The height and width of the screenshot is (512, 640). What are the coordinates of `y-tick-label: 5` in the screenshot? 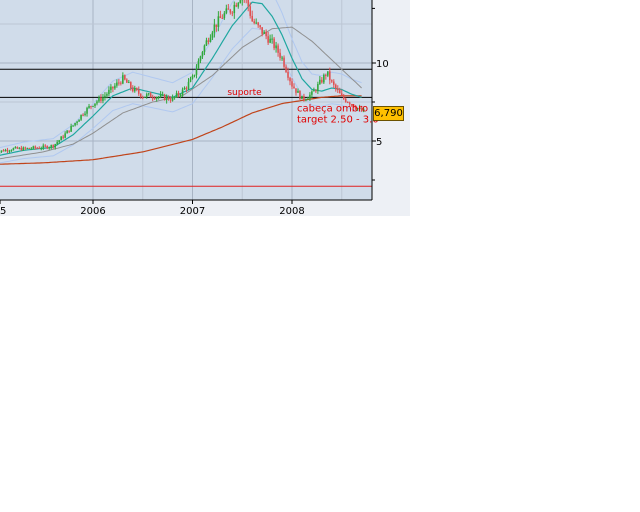 It's located at (379, 142).